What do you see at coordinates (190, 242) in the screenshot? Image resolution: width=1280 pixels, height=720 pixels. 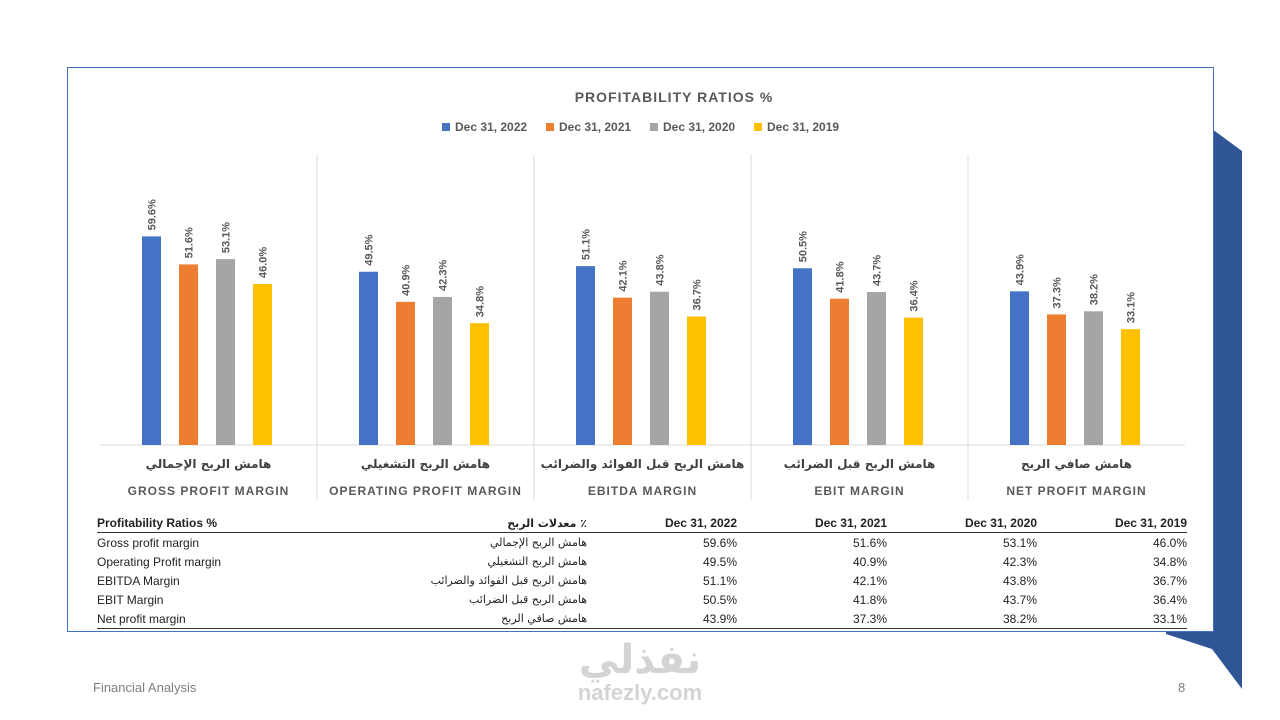 I see `data-label: 51.6%` at bounding box center [190, 242].